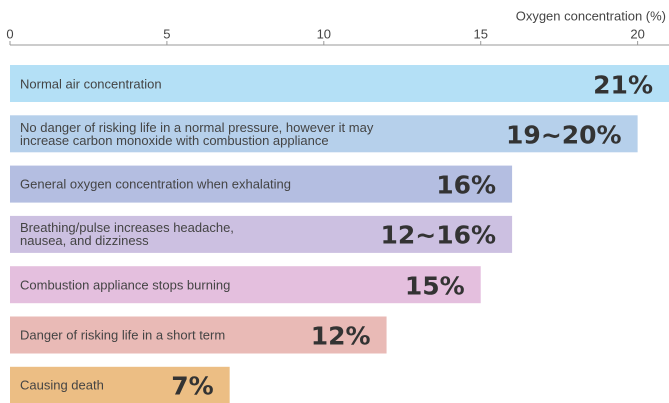 Image resolution: width=669 pixels, height=403 pixels. I want to click on x-tick-label: 10, so click(324, 33).